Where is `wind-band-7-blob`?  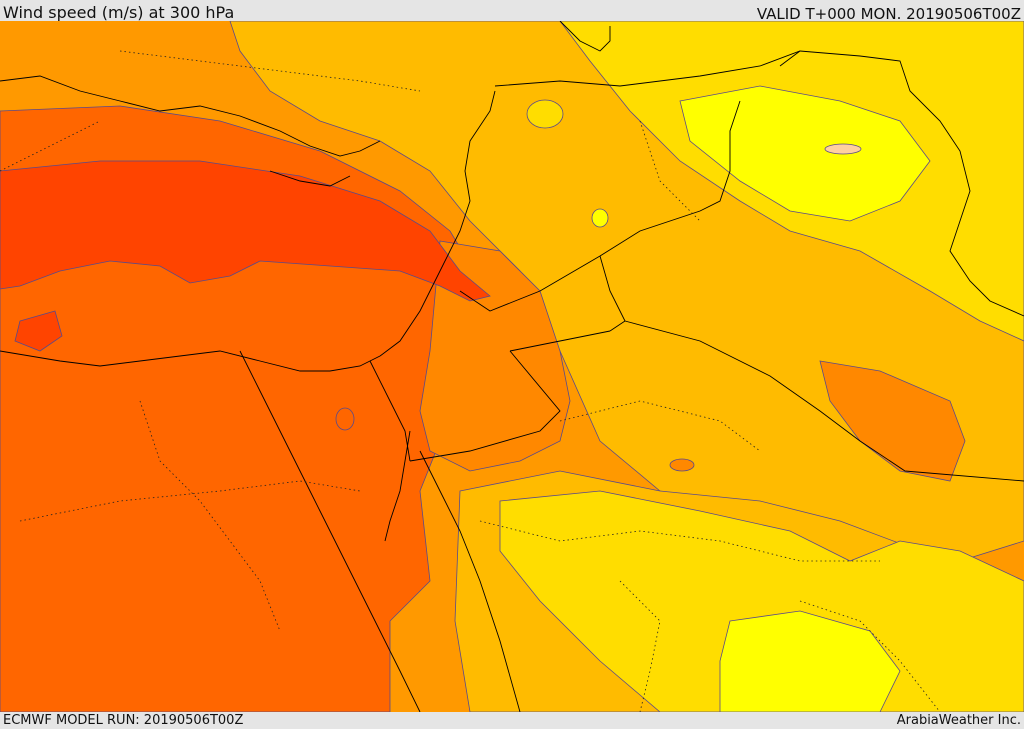
wind-band-7-blob is located at coordinates (38, 331).